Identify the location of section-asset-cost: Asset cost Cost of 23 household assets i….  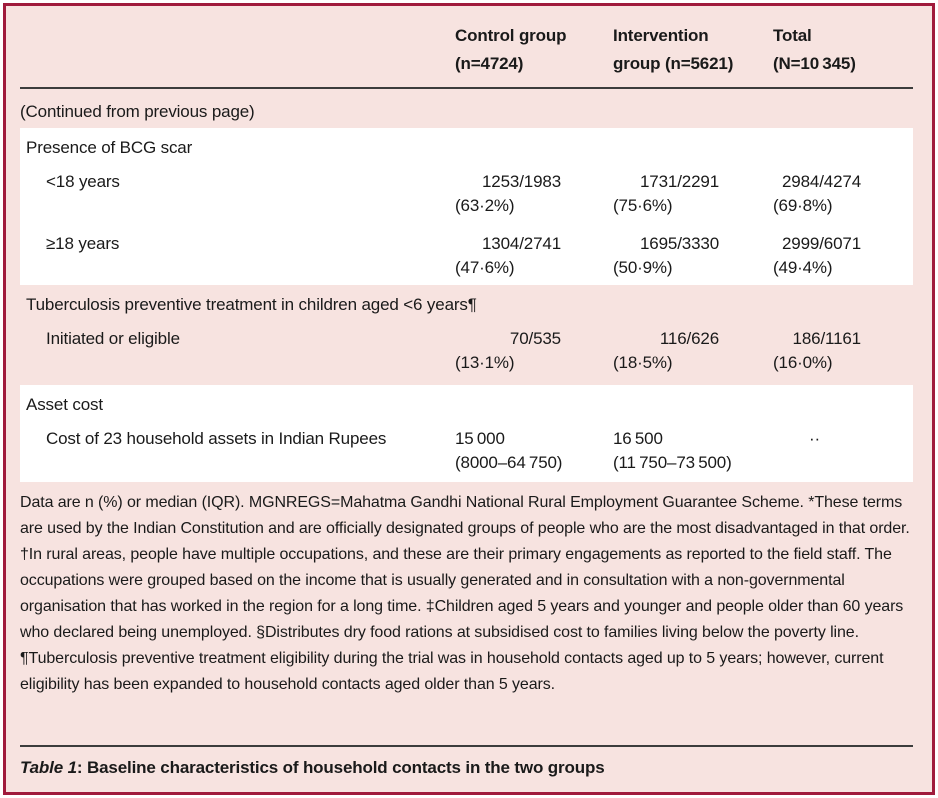
(466, 433).